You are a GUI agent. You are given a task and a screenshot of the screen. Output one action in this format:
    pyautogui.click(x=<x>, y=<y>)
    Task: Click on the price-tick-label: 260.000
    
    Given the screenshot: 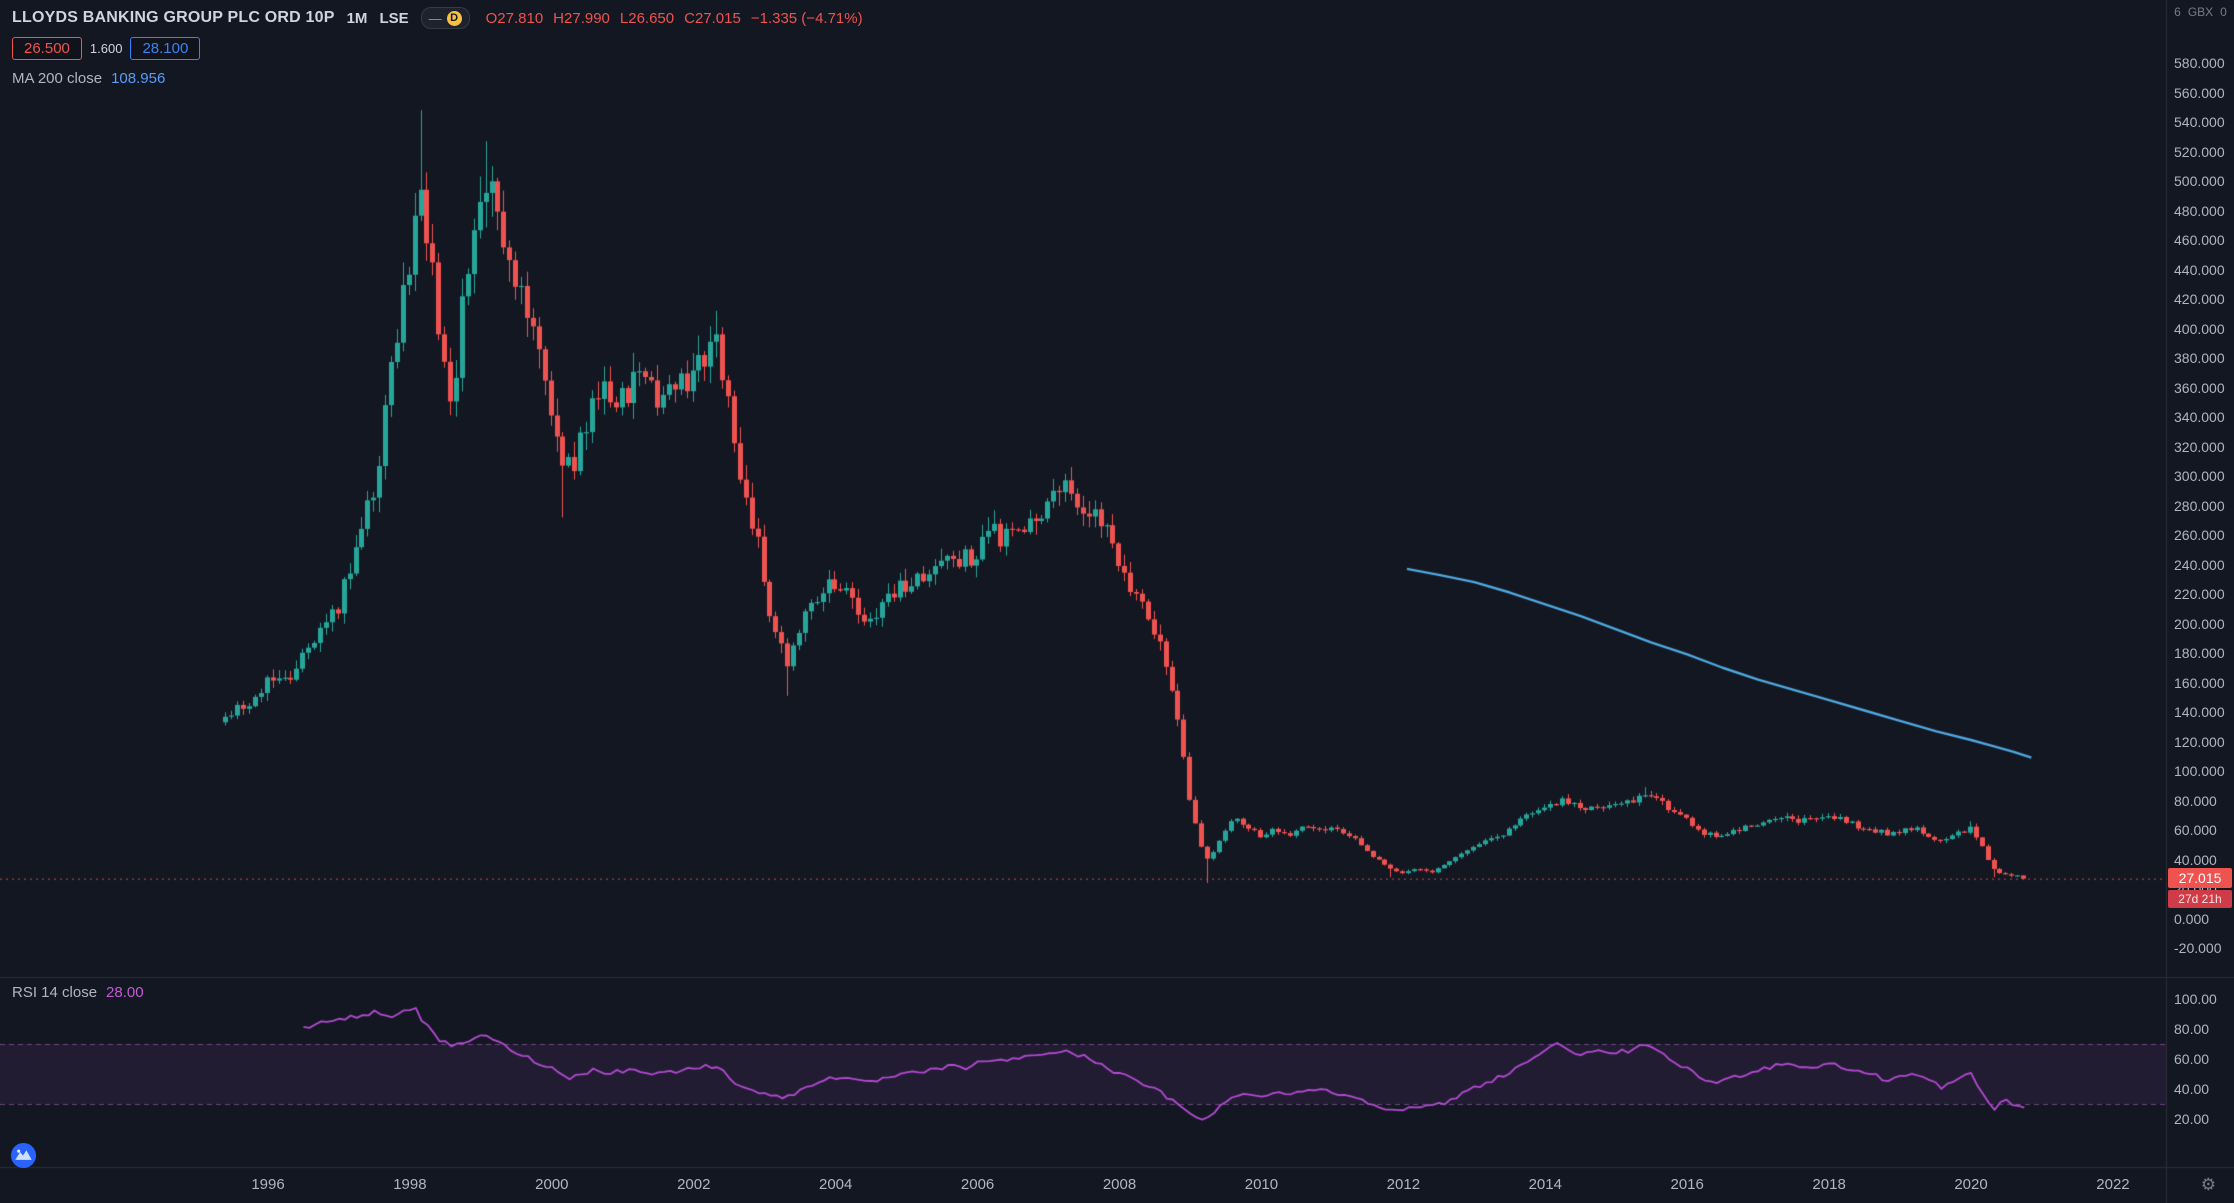 What is the action you would take?
    pyautogui.click(x=2199, y=535)
    